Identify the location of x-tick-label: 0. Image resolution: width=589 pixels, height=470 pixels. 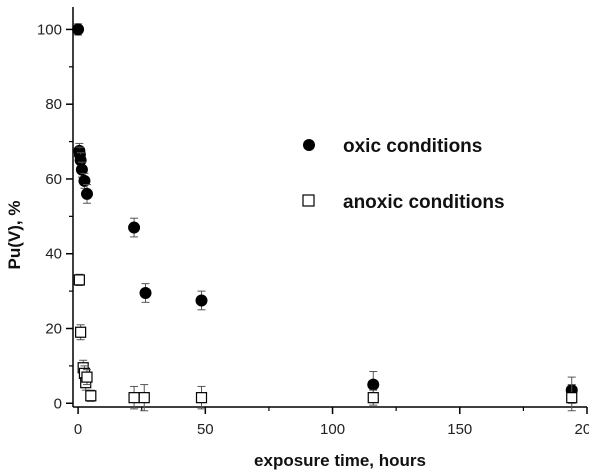
(78, 429).